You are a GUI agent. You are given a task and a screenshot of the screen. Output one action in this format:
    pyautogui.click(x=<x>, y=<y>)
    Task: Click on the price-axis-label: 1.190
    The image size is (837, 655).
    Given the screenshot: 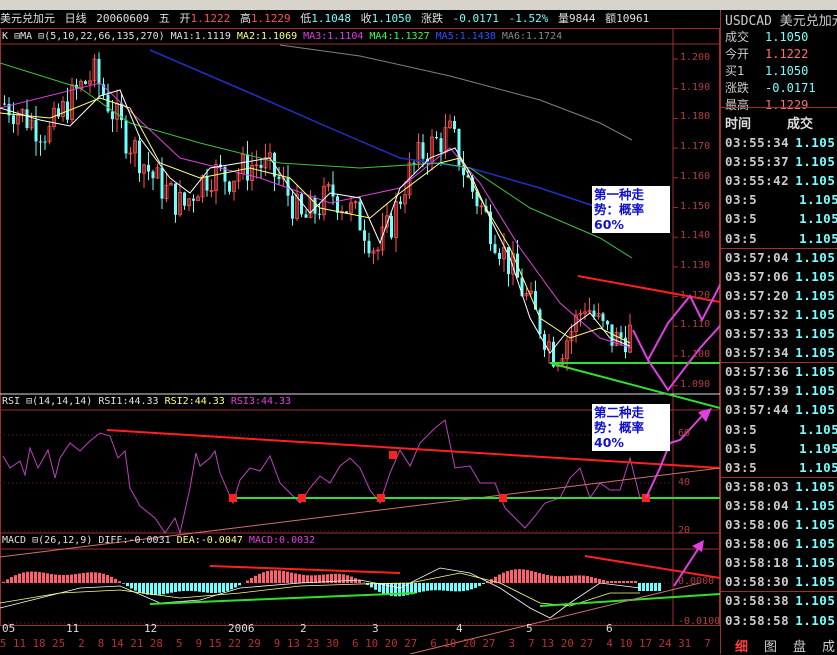 What is the action you would take?
    pyautogui.click(x=695, y=87)
    